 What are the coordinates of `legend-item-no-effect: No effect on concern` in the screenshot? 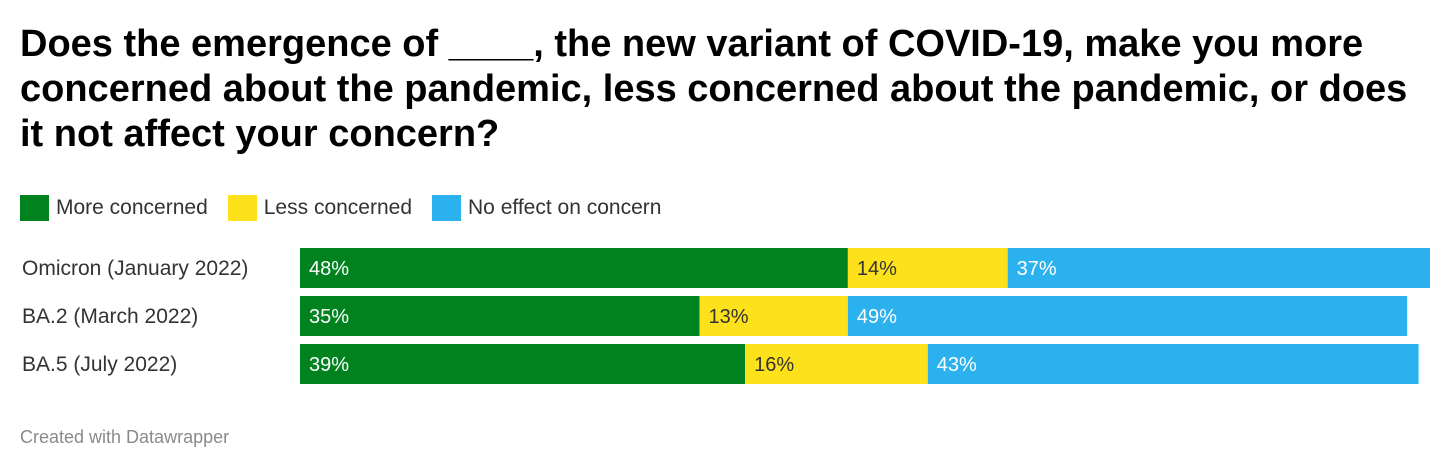 It's located at (546, 208).